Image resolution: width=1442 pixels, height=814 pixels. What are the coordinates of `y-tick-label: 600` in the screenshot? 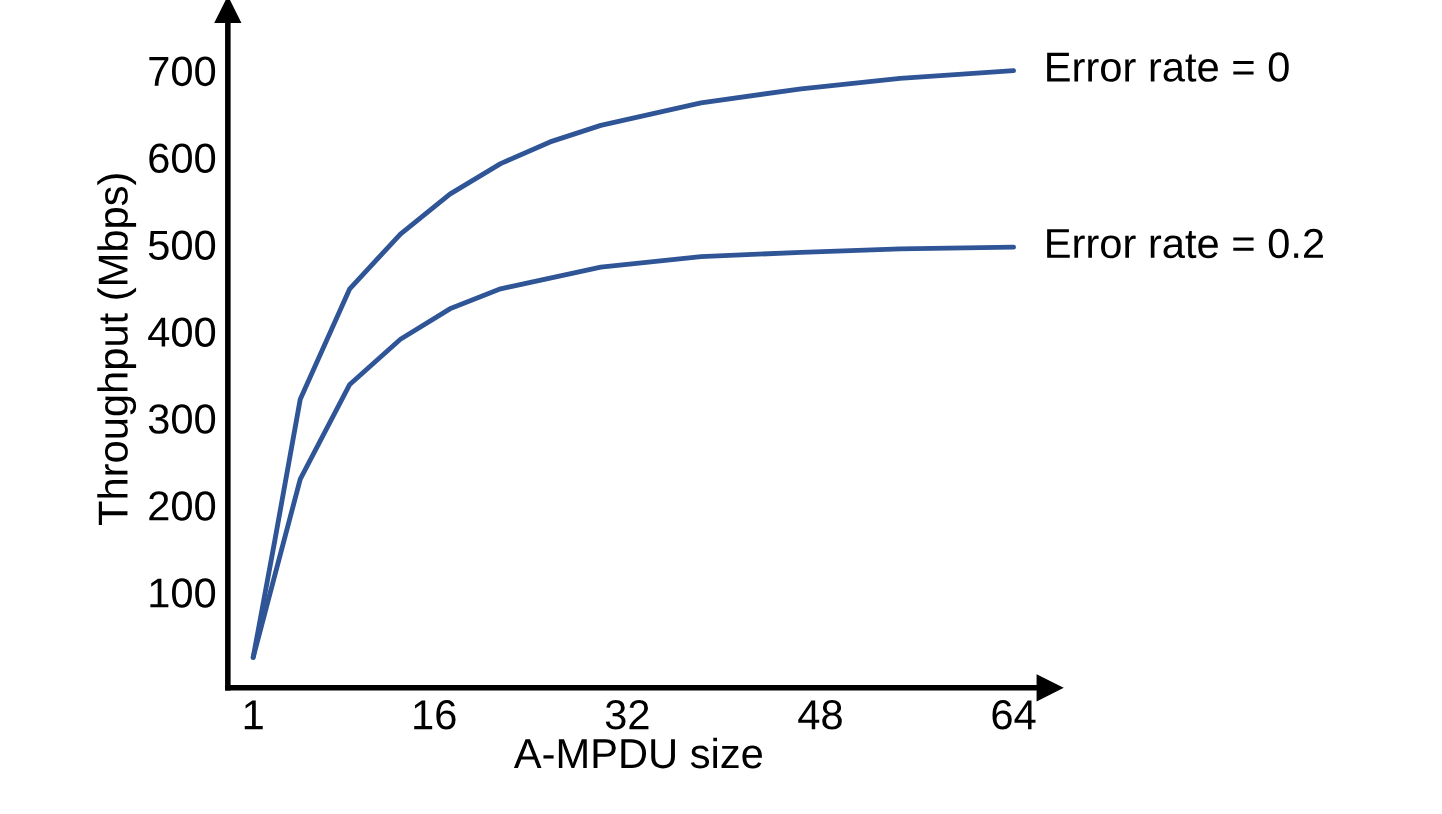 It's located at (182, 158).